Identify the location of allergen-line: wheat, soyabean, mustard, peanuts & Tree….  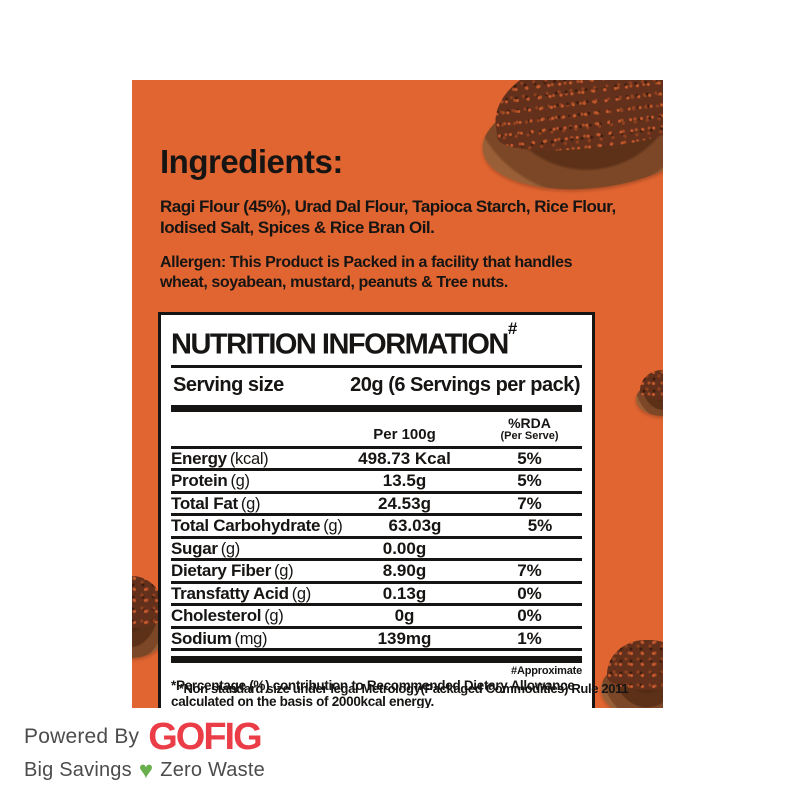
(334, 283).